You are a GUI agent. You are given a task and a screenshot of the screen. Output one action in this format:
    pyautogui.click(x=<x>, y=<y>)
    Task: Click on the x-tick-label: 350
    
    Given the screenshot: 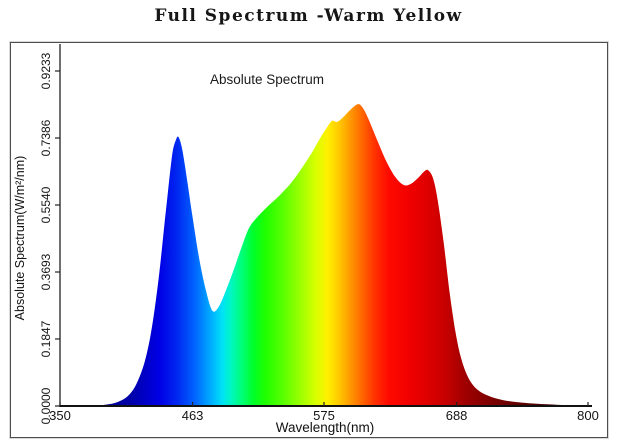 What is the action you would take?
    pyautogui.click(x=60, y=415)
    